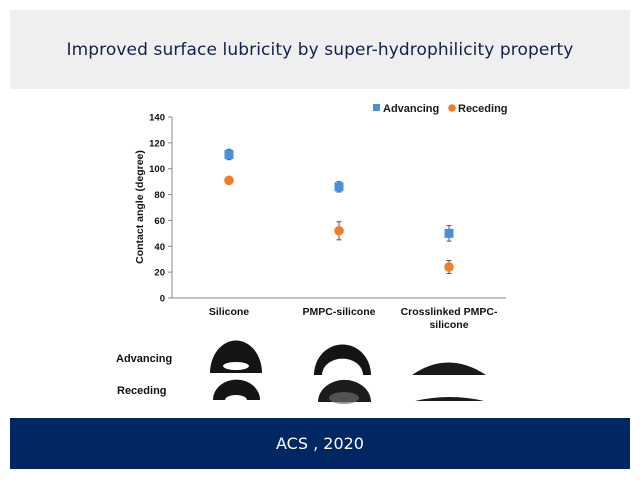 The height and width of the screenshot is (480, 640). What do you see at coordinates (448, 325) in the screenshot?
I see `x-category-label: silicone` at bounding box center [448, 325].